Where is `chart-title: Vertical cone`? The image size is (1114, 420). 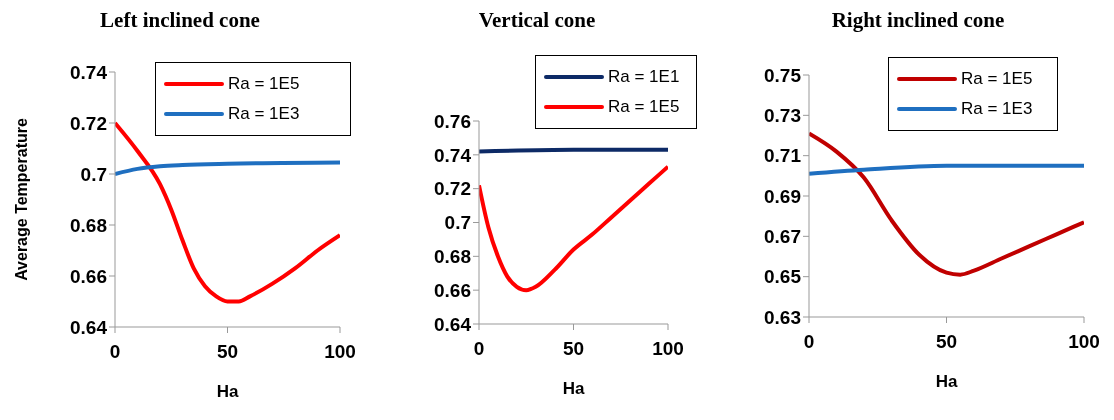
chart-title: Vertical cone is located at coordinates (537, 20).